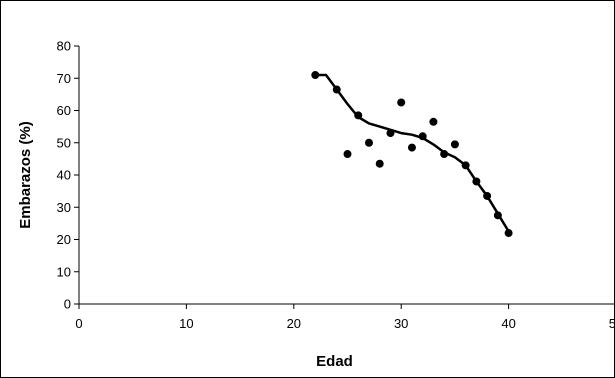 This screenshot has height=378, width=615. Describe the element at coordinates (345, 317) in the screenshot. I see `x-axis-ticks: 0 10 20 30 40 50` at that location.